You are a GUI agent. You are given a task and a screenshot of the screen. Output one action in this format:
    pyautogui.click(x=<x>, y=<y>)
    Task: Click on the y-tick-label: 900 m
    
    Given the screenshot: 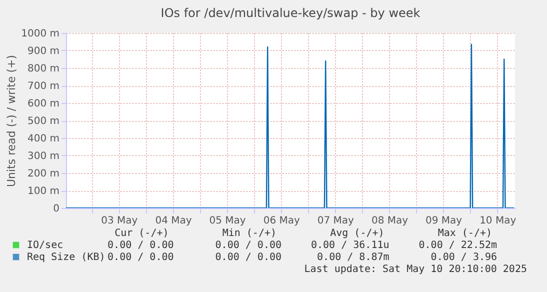 What is the action you would take?
    pyautogui.click(x=43, y=51)
    